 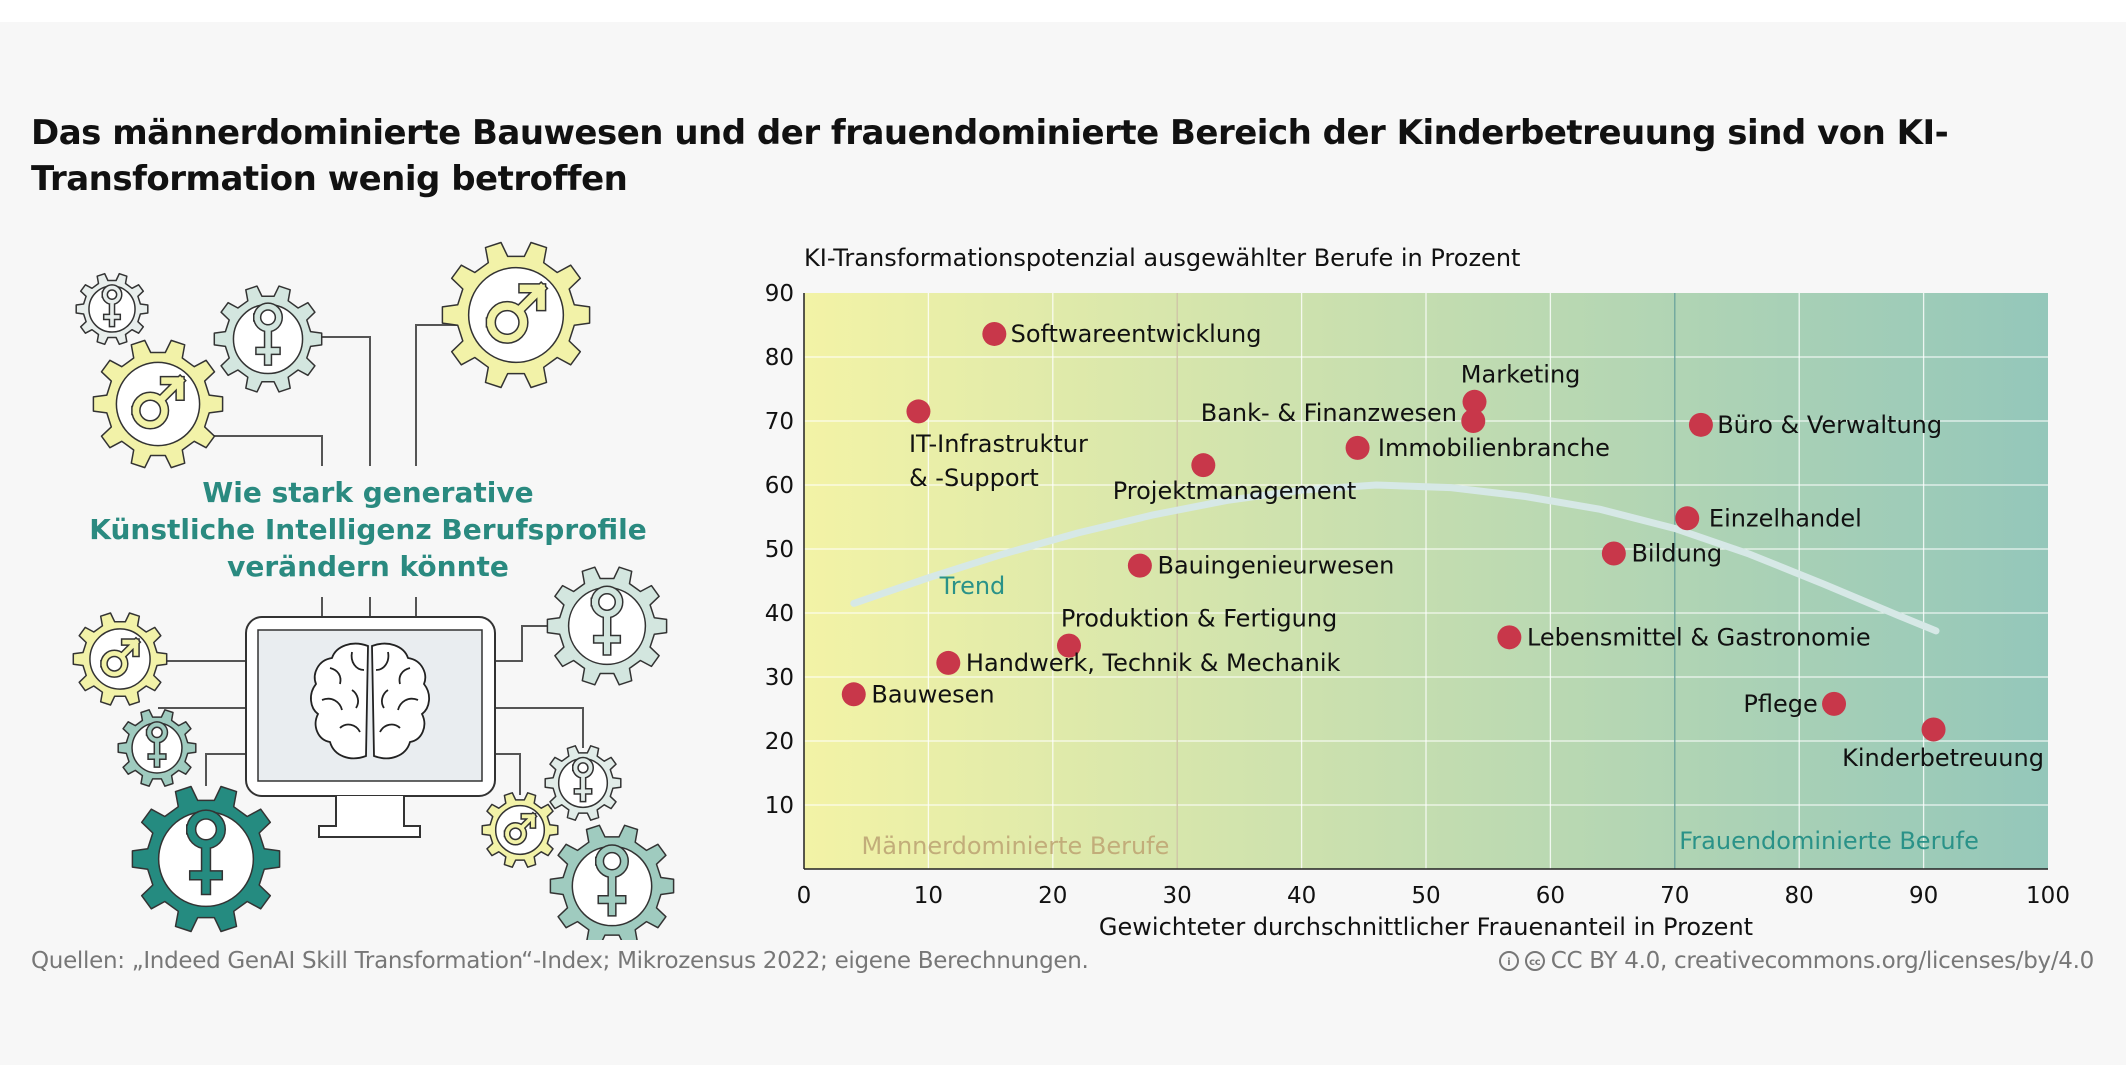 I want to click on region-label: Männerdominierte Berufe, so click(x=1016, y=846).